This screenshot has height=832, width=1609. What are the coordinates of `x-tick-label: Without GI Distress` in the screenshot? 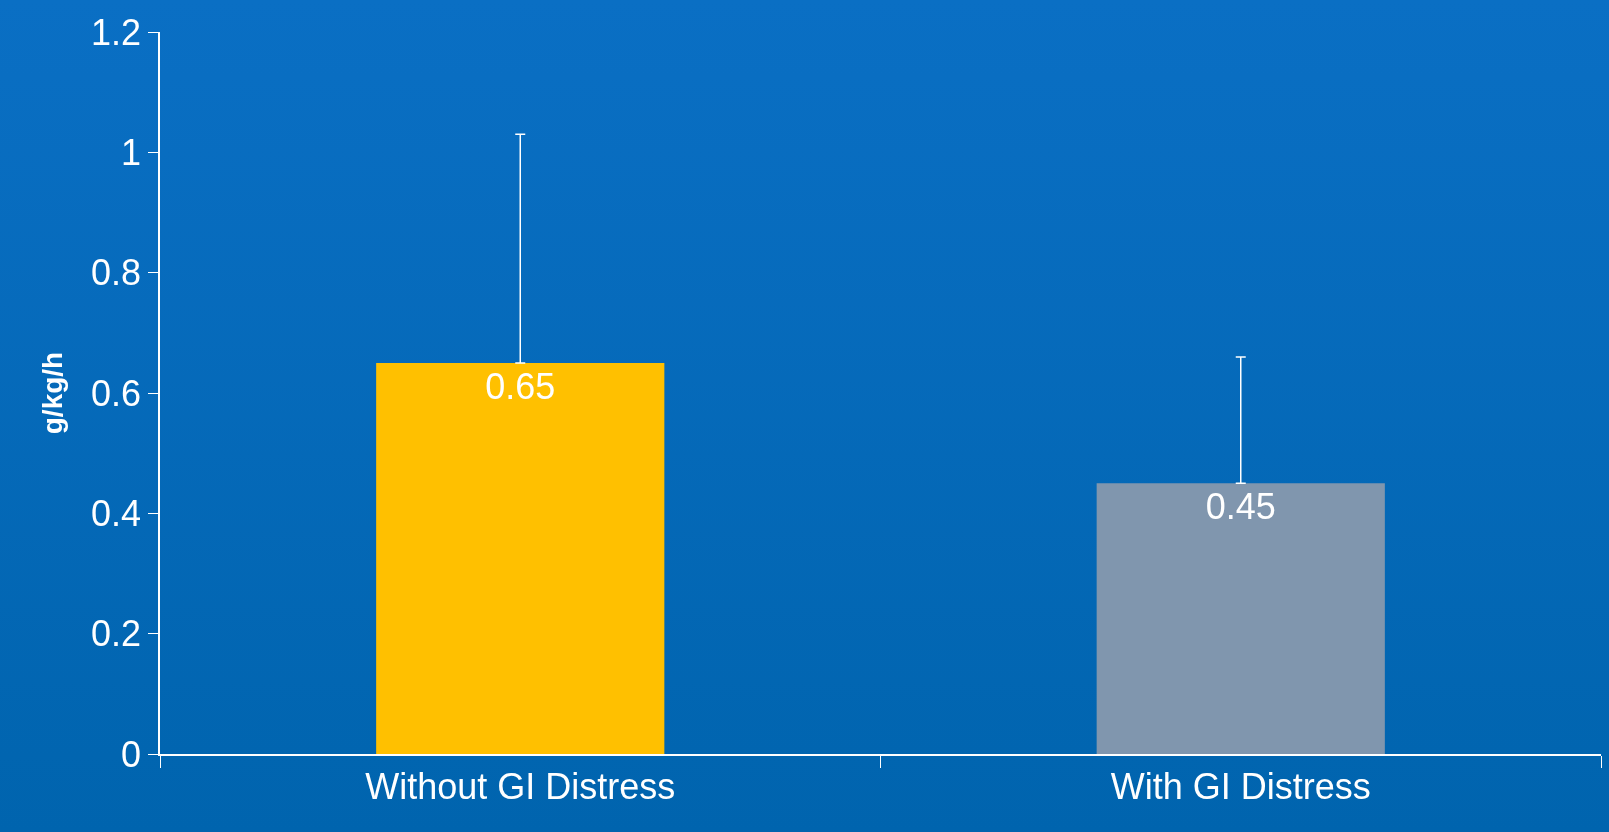 It's located at (520, 786).